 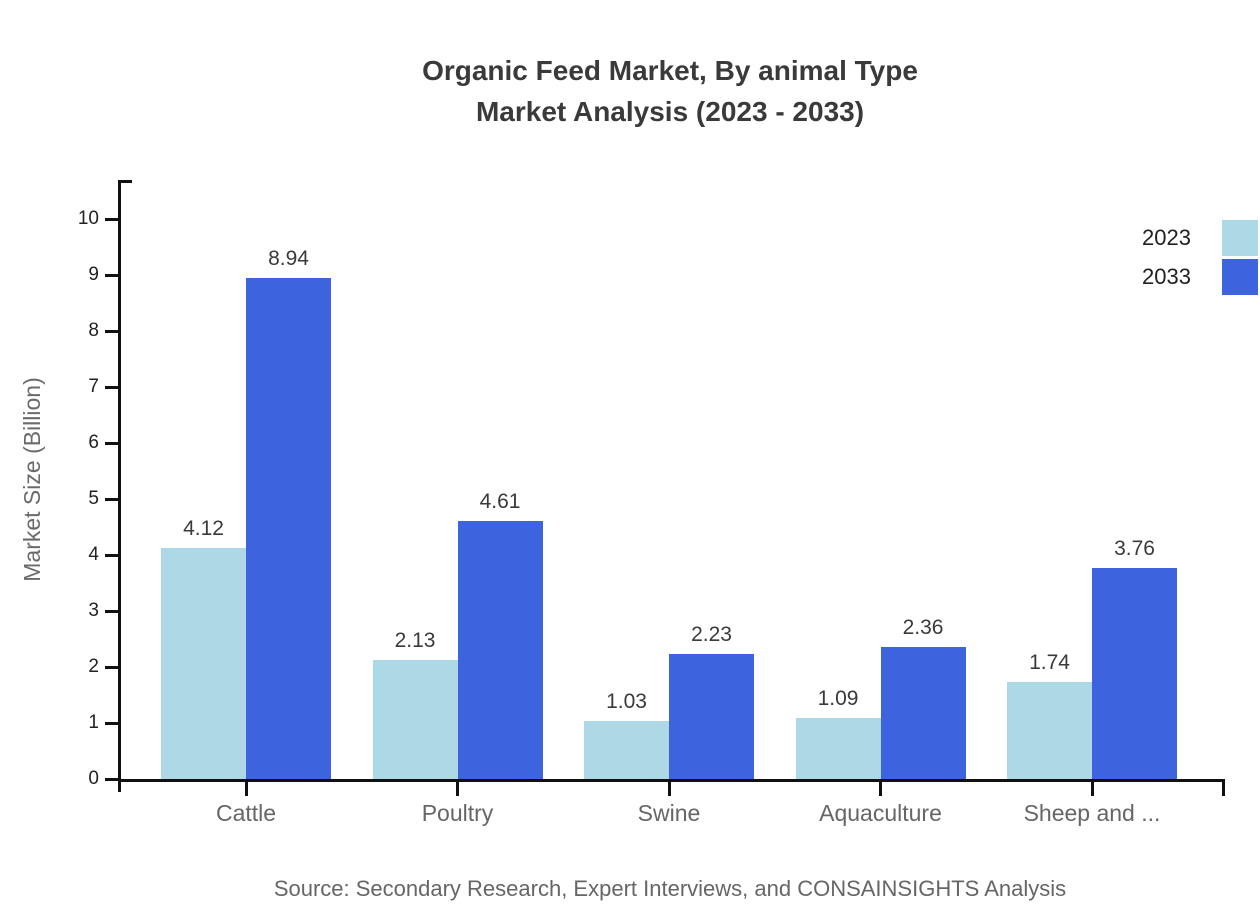 I want to click on legend-item-2033: 2033, so click(x=1200, y=277).